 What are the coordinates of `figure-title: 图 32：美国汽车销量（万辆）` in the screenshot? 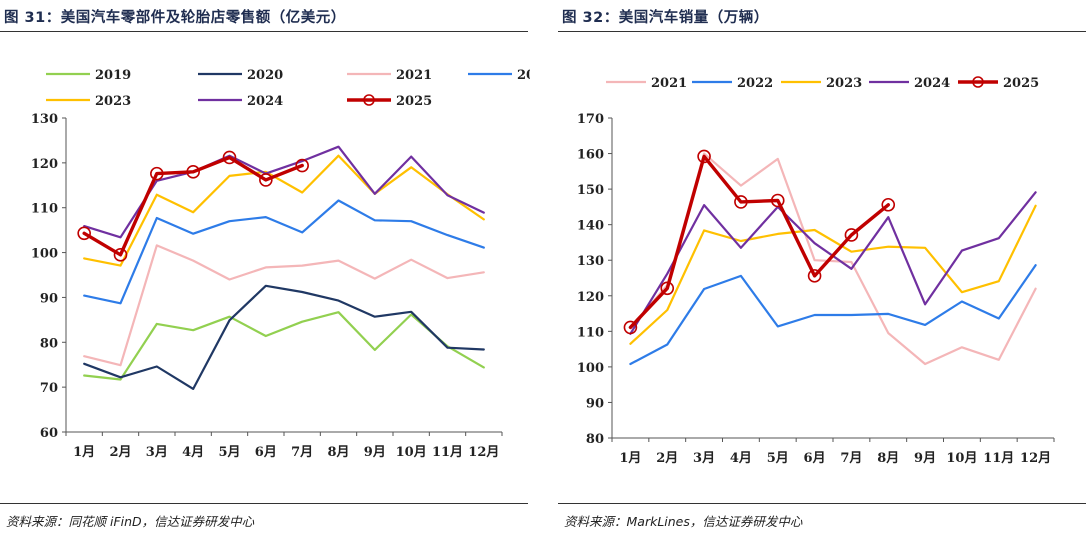 It's located at (665, 18).